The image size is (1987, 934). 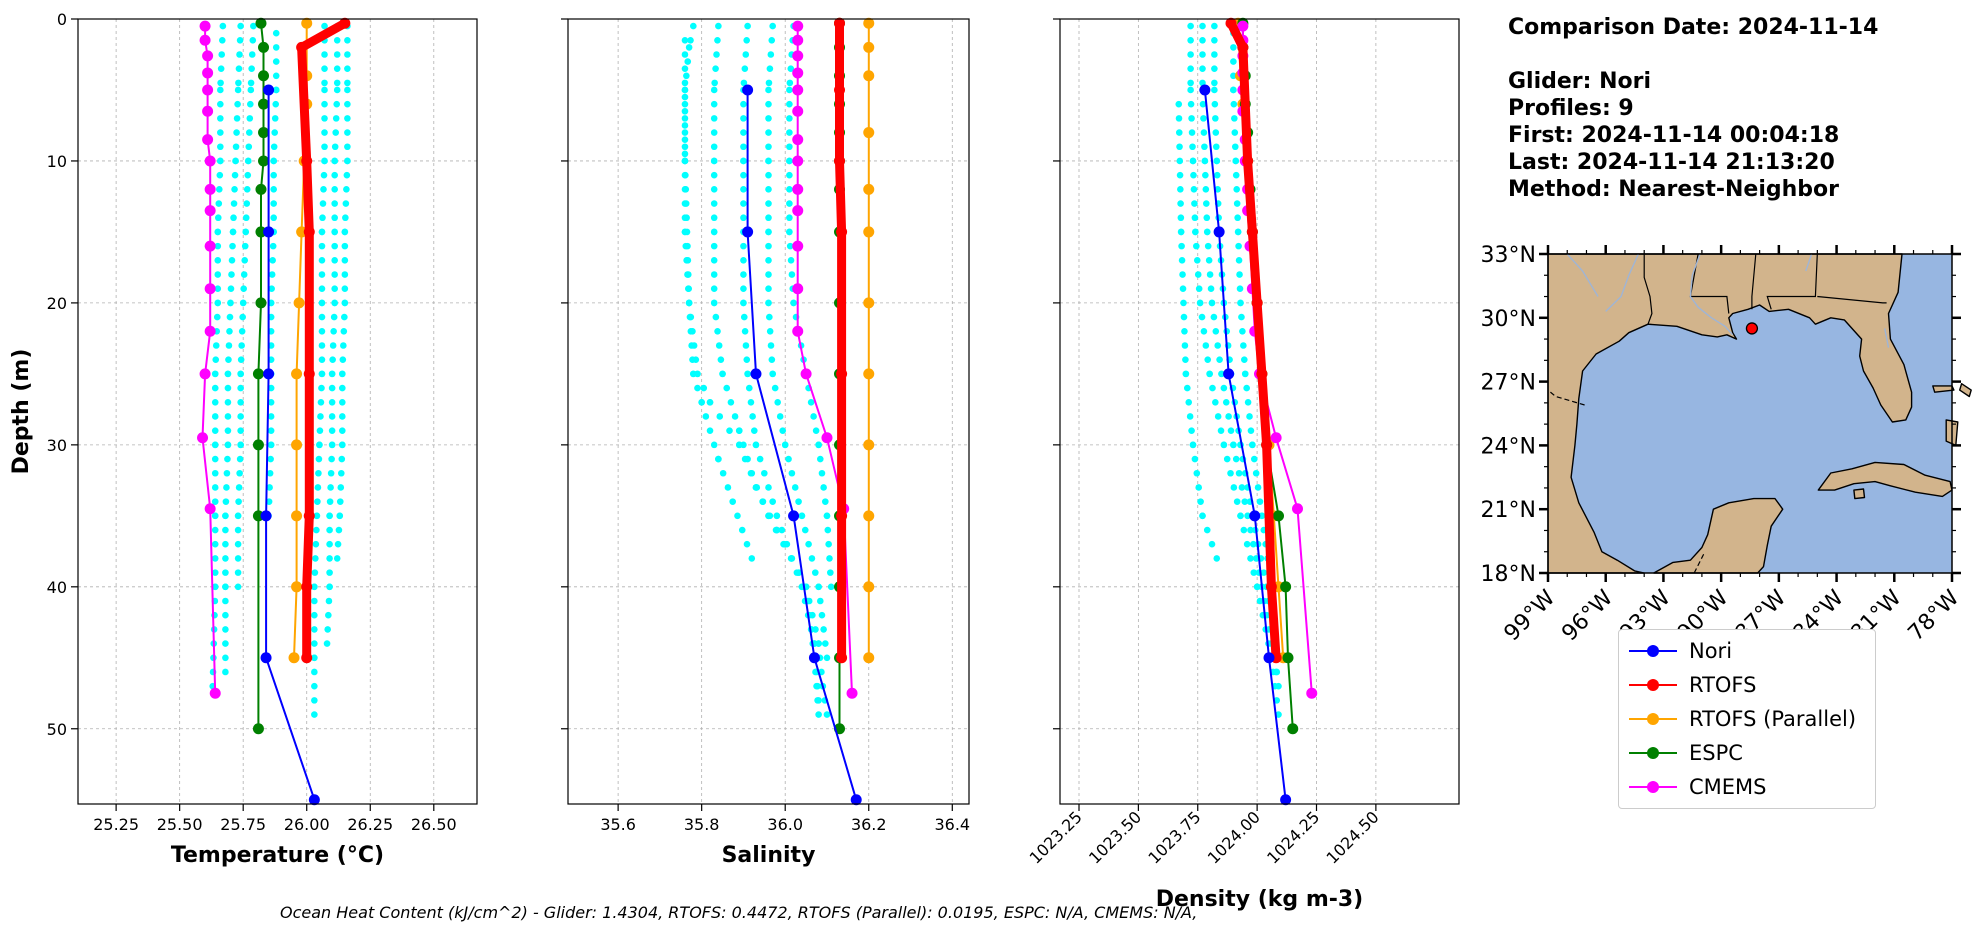 I want to click on legend-swatch-rtofs, so click(x=1653, y=685).